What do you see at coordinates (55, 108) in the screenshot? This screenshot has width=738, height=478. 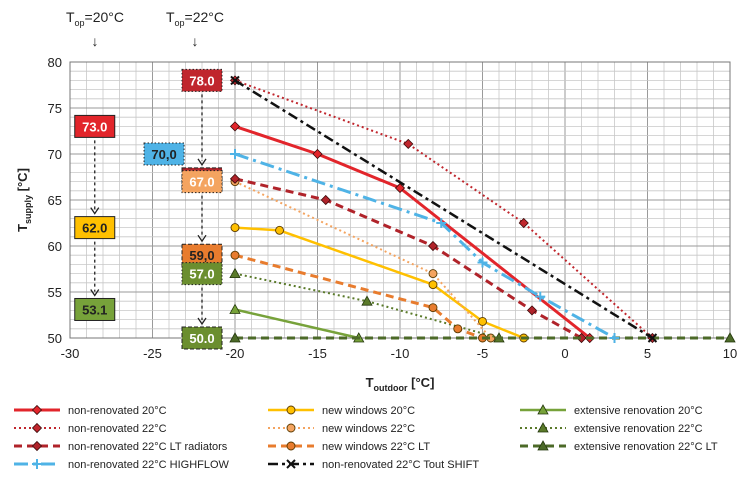 I see `y-tick-label: 75` at bounding box center [55, 108].